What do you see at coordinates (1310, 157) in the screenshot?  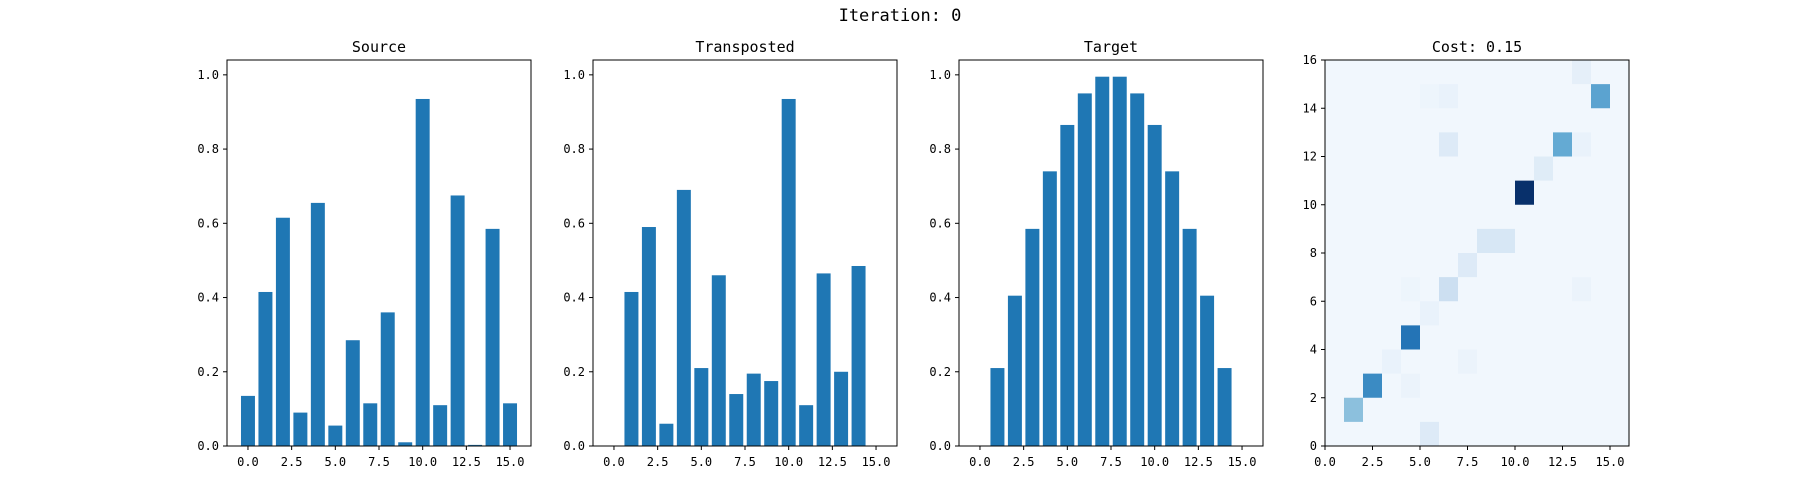 I see `y-tick-label: 12` at bounding box center [1310, 157].